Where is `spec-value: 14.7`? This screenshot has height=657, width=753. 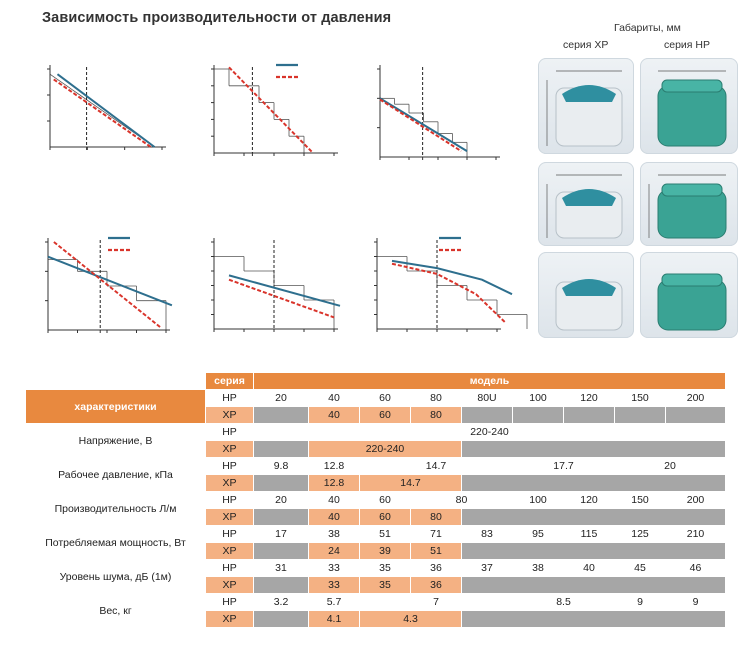
spec-value: 14.7 is located at coordinates (436, 466).